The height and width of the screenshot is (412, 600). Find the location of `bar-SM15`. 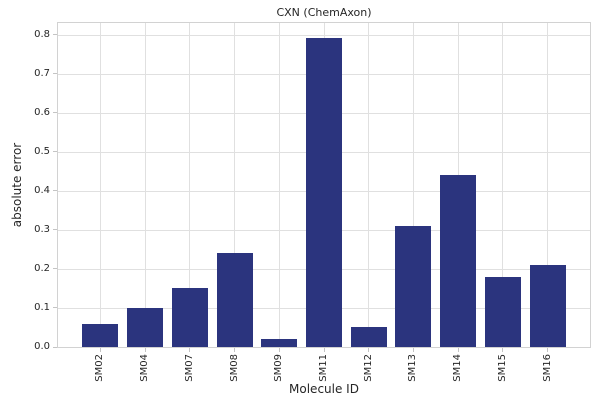

bar-SM15 is located at coordinates (502, 311).